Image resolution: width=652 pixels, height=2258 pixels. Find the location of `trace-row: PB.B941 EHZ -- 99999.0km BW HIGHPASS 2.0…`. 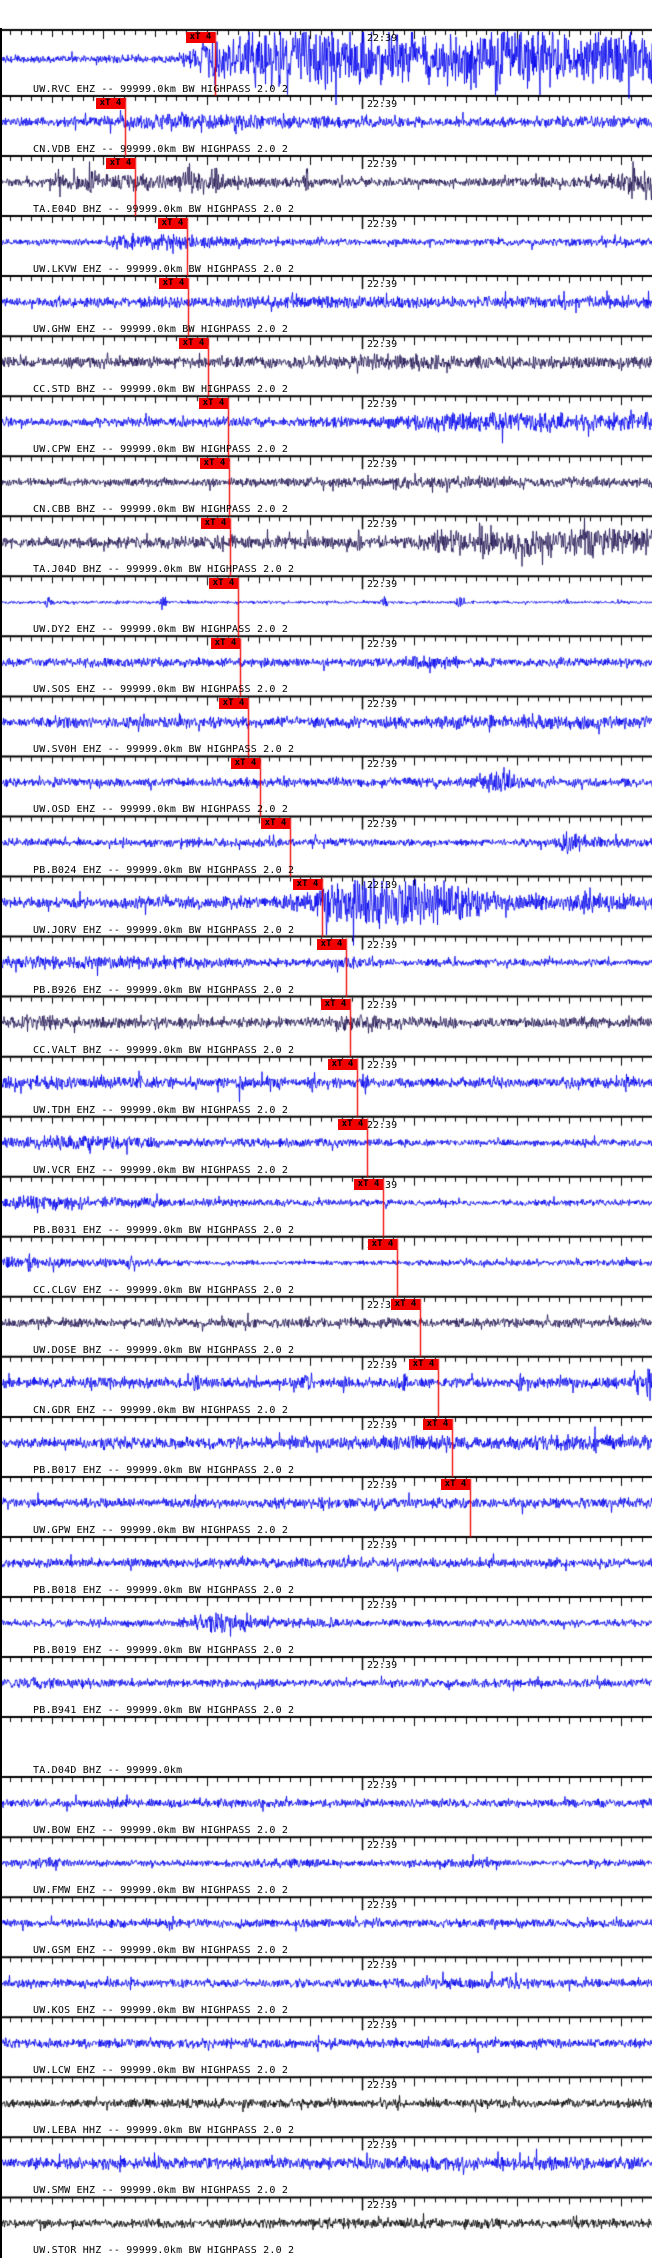

trace-row: PB.B941 EHZ -- 99999.0km BW HIGHPASS 2.0… is located at coordinates (326, 1687).